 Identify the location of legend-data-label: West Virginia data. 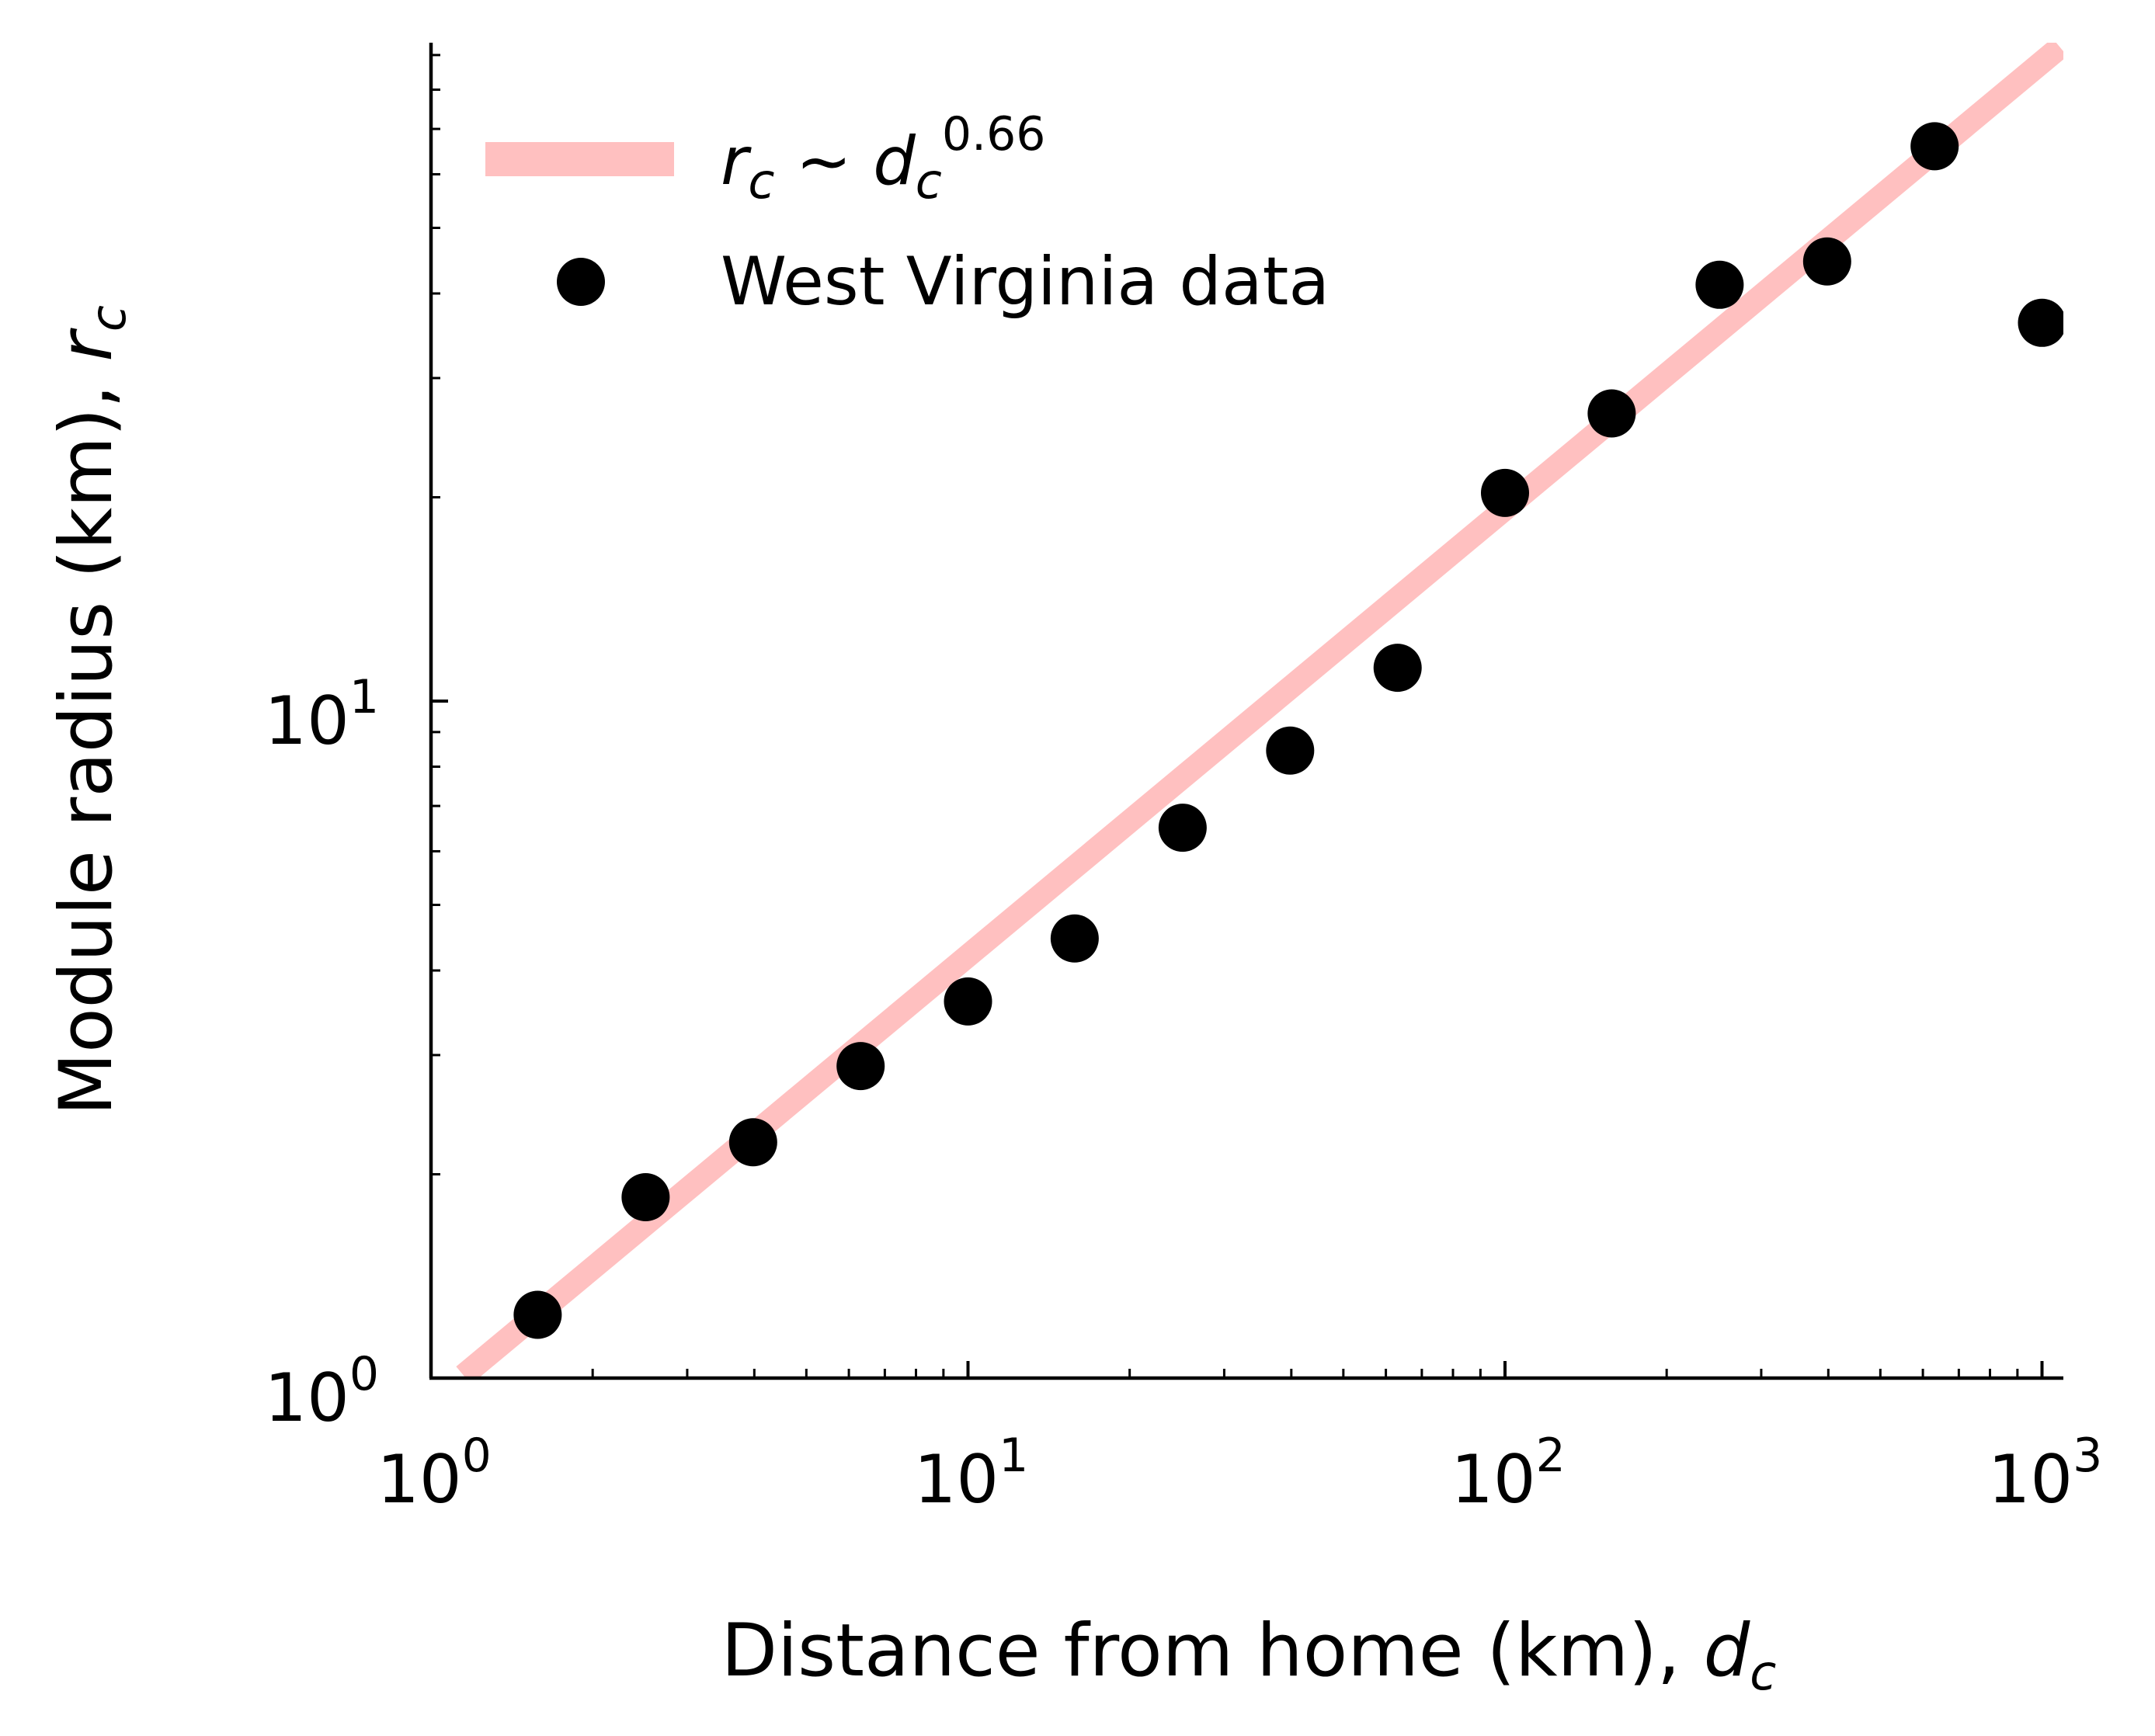
(1025, 282).